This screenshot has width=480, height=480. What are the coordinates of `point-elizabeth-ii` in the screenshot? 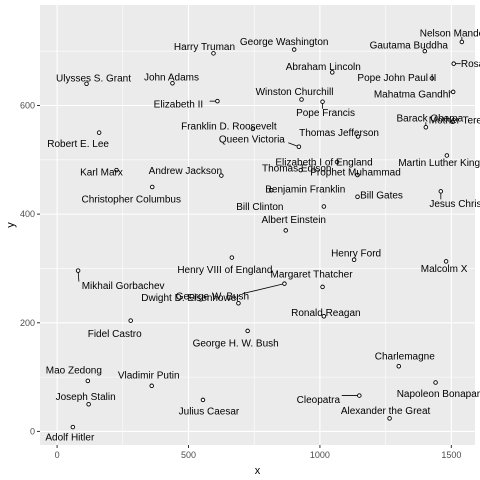 It's located at (217, 101).